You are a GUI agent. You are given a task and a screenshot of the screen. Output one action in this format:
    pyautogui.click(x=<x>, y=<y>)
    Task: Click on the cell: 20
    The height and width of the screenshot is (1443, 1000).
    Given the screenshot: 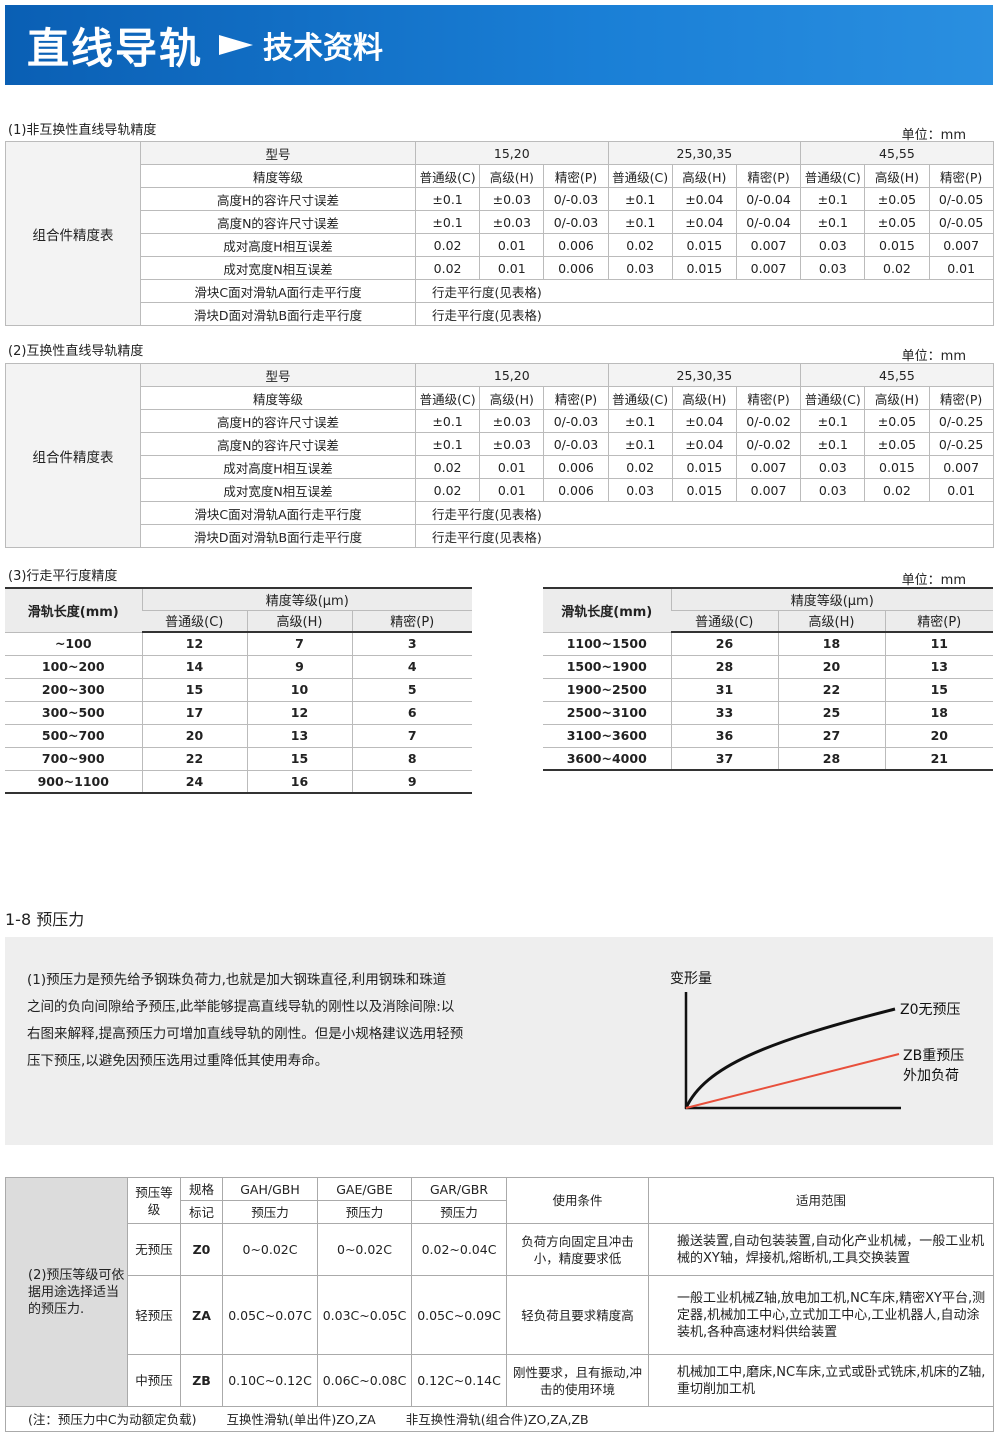 What is the action you would take?
    pyautogui.click(x=939, y=736)
    